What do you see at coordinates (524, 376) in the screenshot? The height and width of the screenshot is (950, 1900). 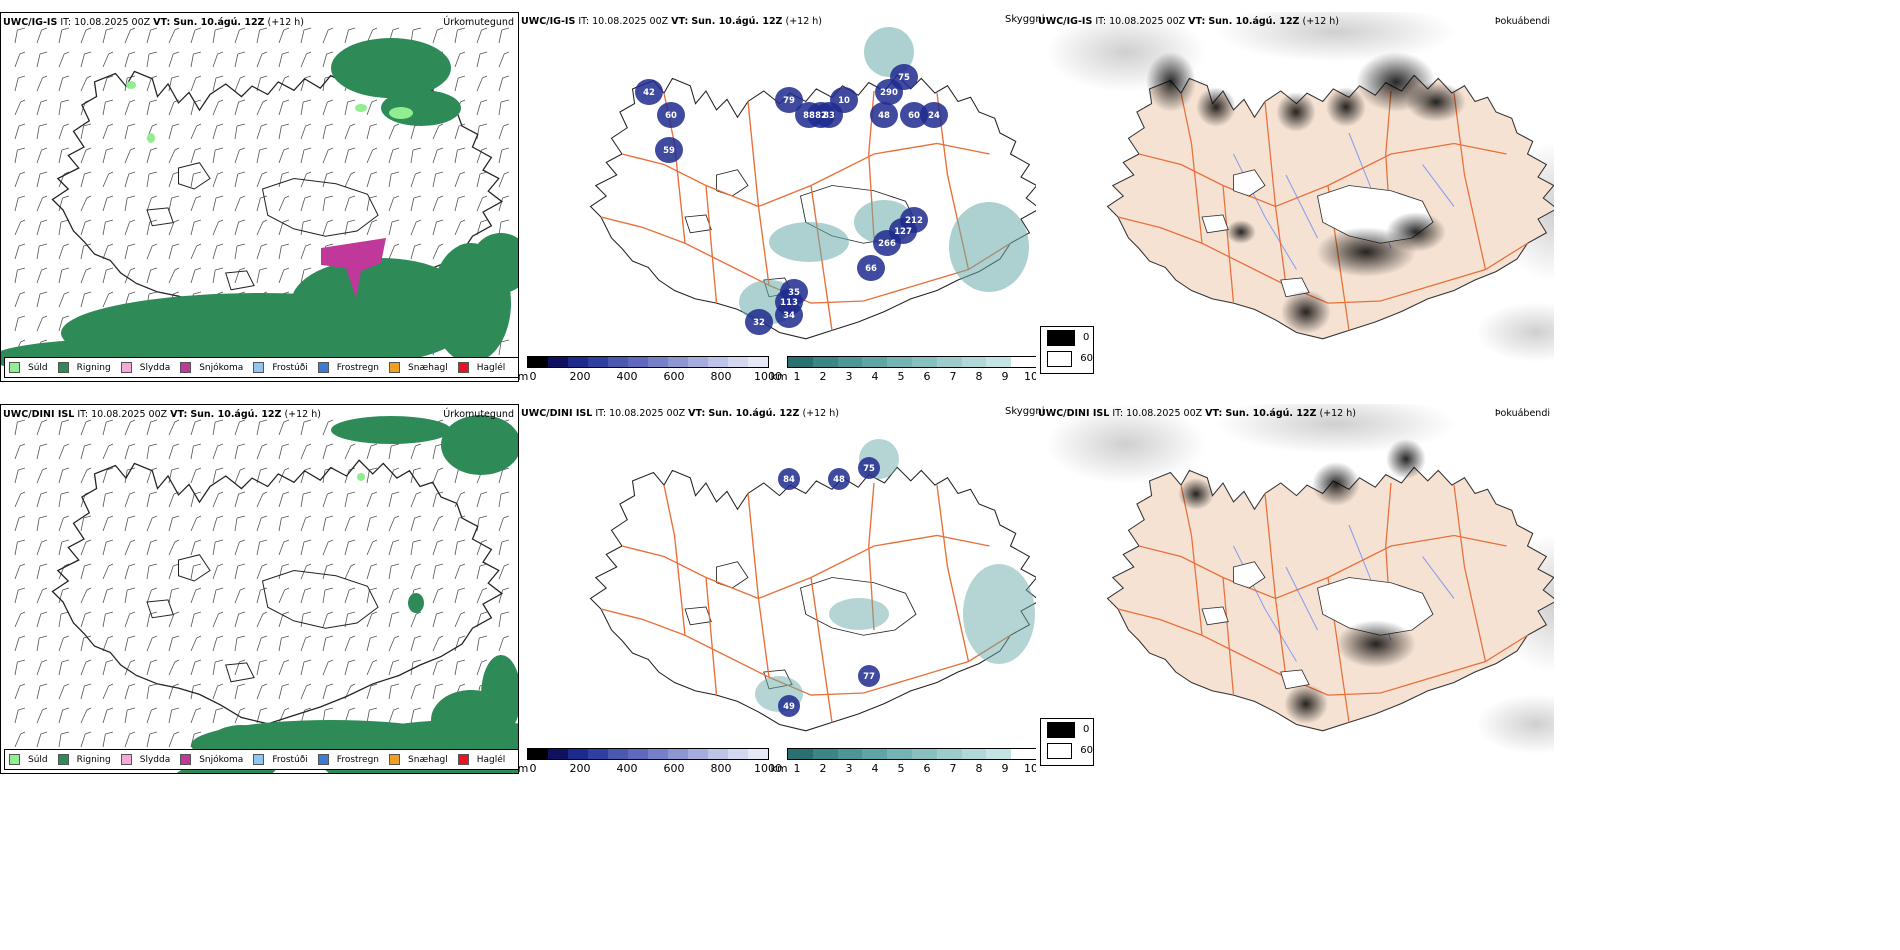 I see `height-unit: m` at bounding box center [524, 376].